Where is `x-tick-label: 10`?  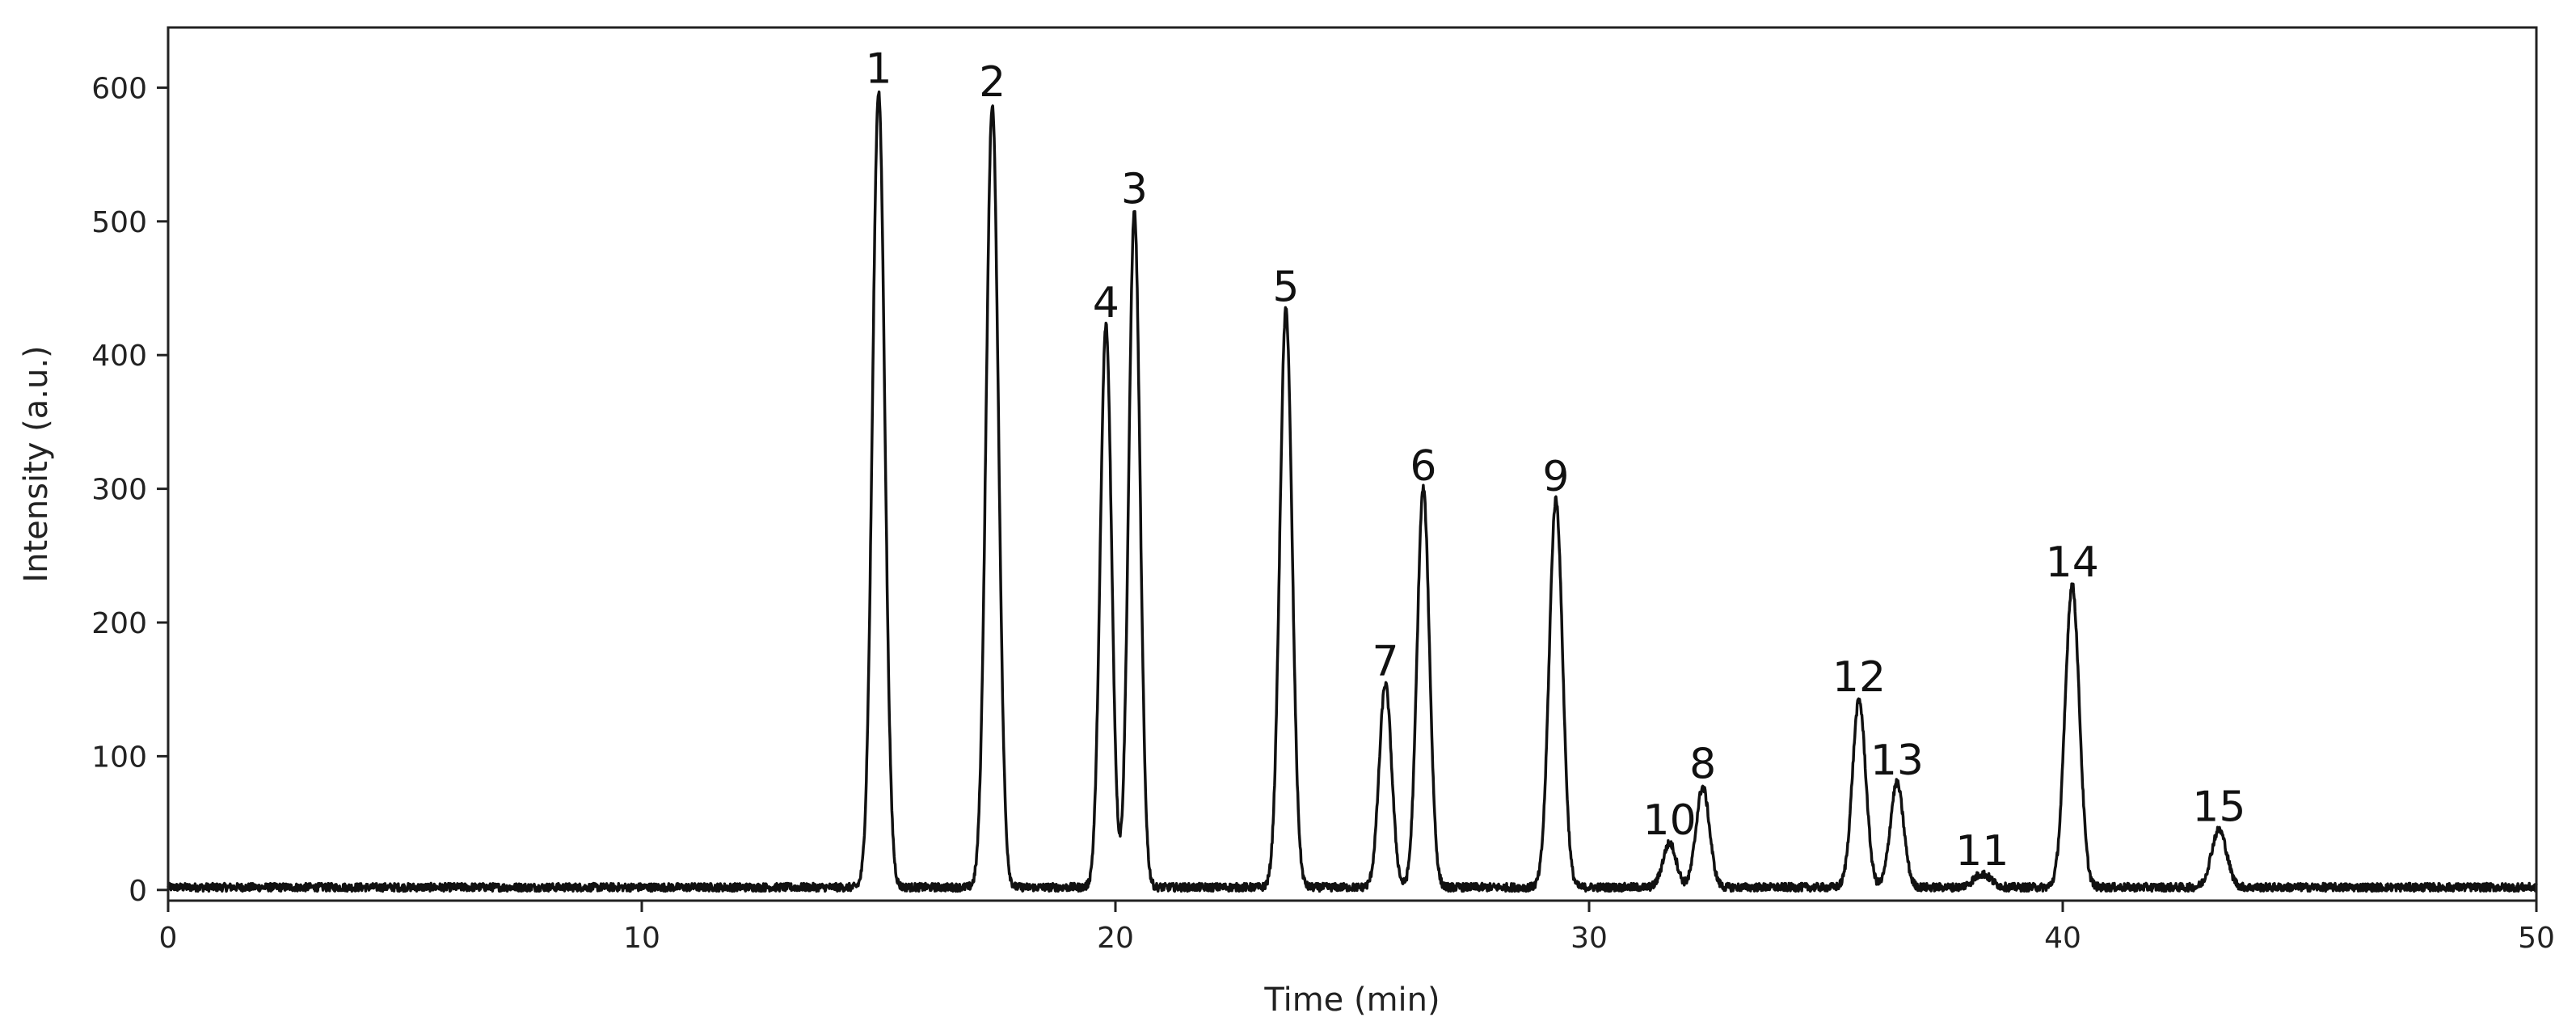 x-tick-label: 10 is located at coordinates (641, 938).